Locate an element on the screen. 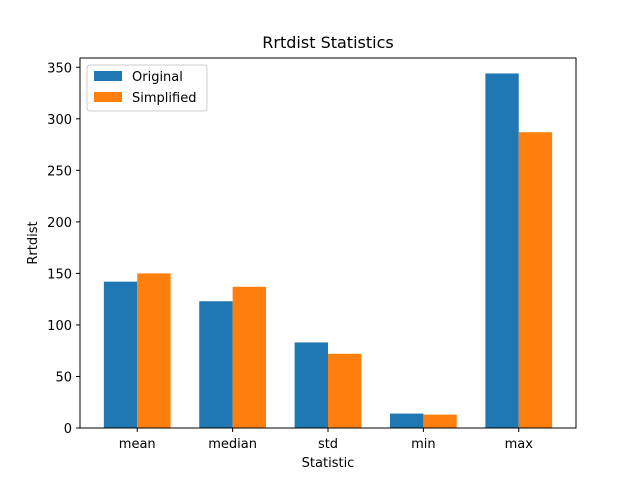 This screenshot has height=484, width=640. legend-label-simplified: Simplified is located at coordinates (164, 98).